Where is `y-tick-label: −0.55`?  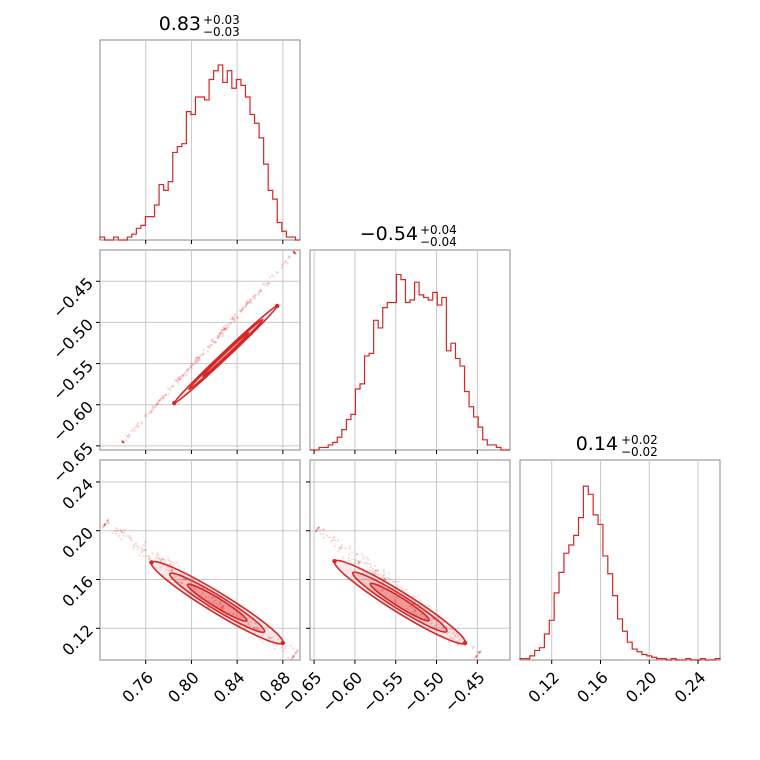 y-tick-label: −0.55 is located at coordinates (73, 380).